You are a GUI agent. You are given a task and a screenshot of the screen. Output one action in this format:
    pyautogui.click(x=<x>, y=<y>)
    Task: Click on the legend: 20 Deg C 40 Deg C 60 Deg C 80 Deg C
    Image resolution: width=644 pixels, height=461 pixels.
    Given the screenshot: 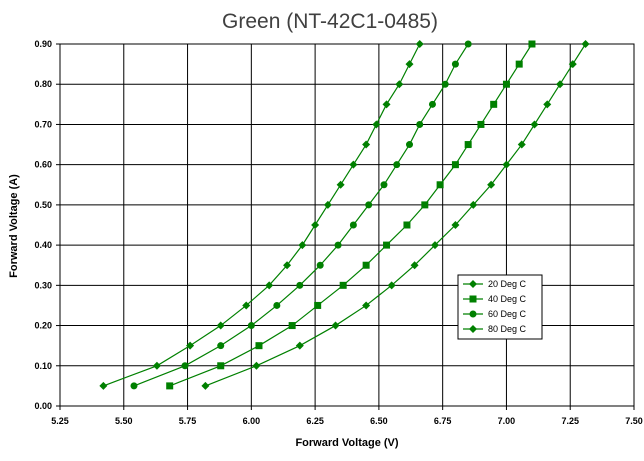 What is the action you would take?
    pyautogui.click(x=500, y=307)
    